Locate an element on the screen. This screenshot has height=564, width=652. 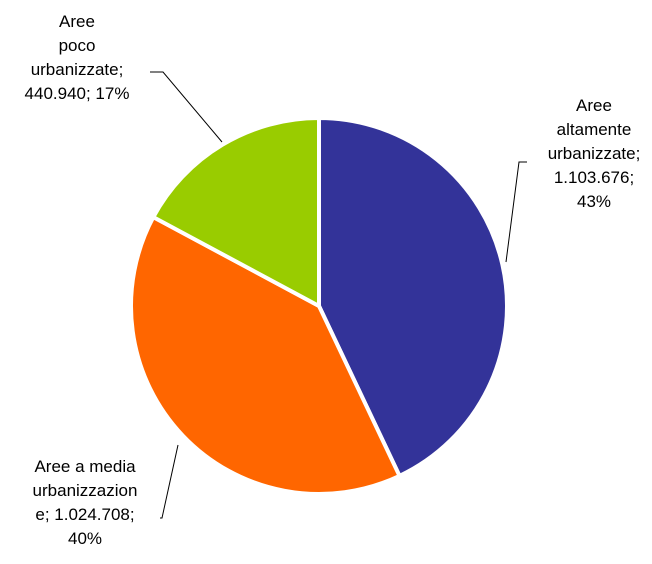
slice-label-aree-poco-urbanizzate: Aree poco urbanizzate; 440.940; 17% is located at coordinates (77, 58).